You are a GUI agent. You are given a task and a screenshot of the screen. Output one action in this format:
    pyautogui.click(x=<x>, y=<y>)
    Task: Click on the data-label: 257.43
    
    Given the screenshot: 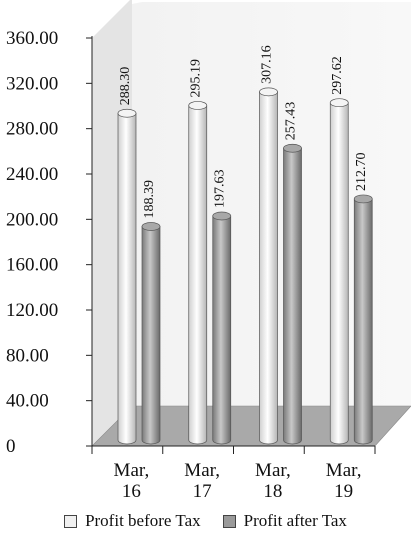 What is the action you would take?
    pyautogui.click(x=291, y=121)
    